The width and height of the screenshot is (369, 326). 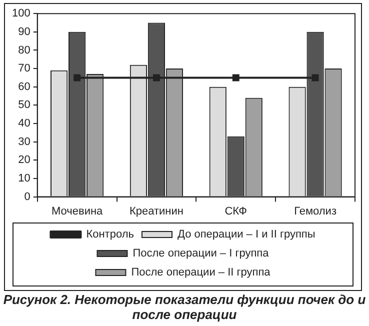 What do you see at coordinates (201, 254) in the screenshot?
I see `legend-label: После операции – I группа` at bounding box center [201, 254].